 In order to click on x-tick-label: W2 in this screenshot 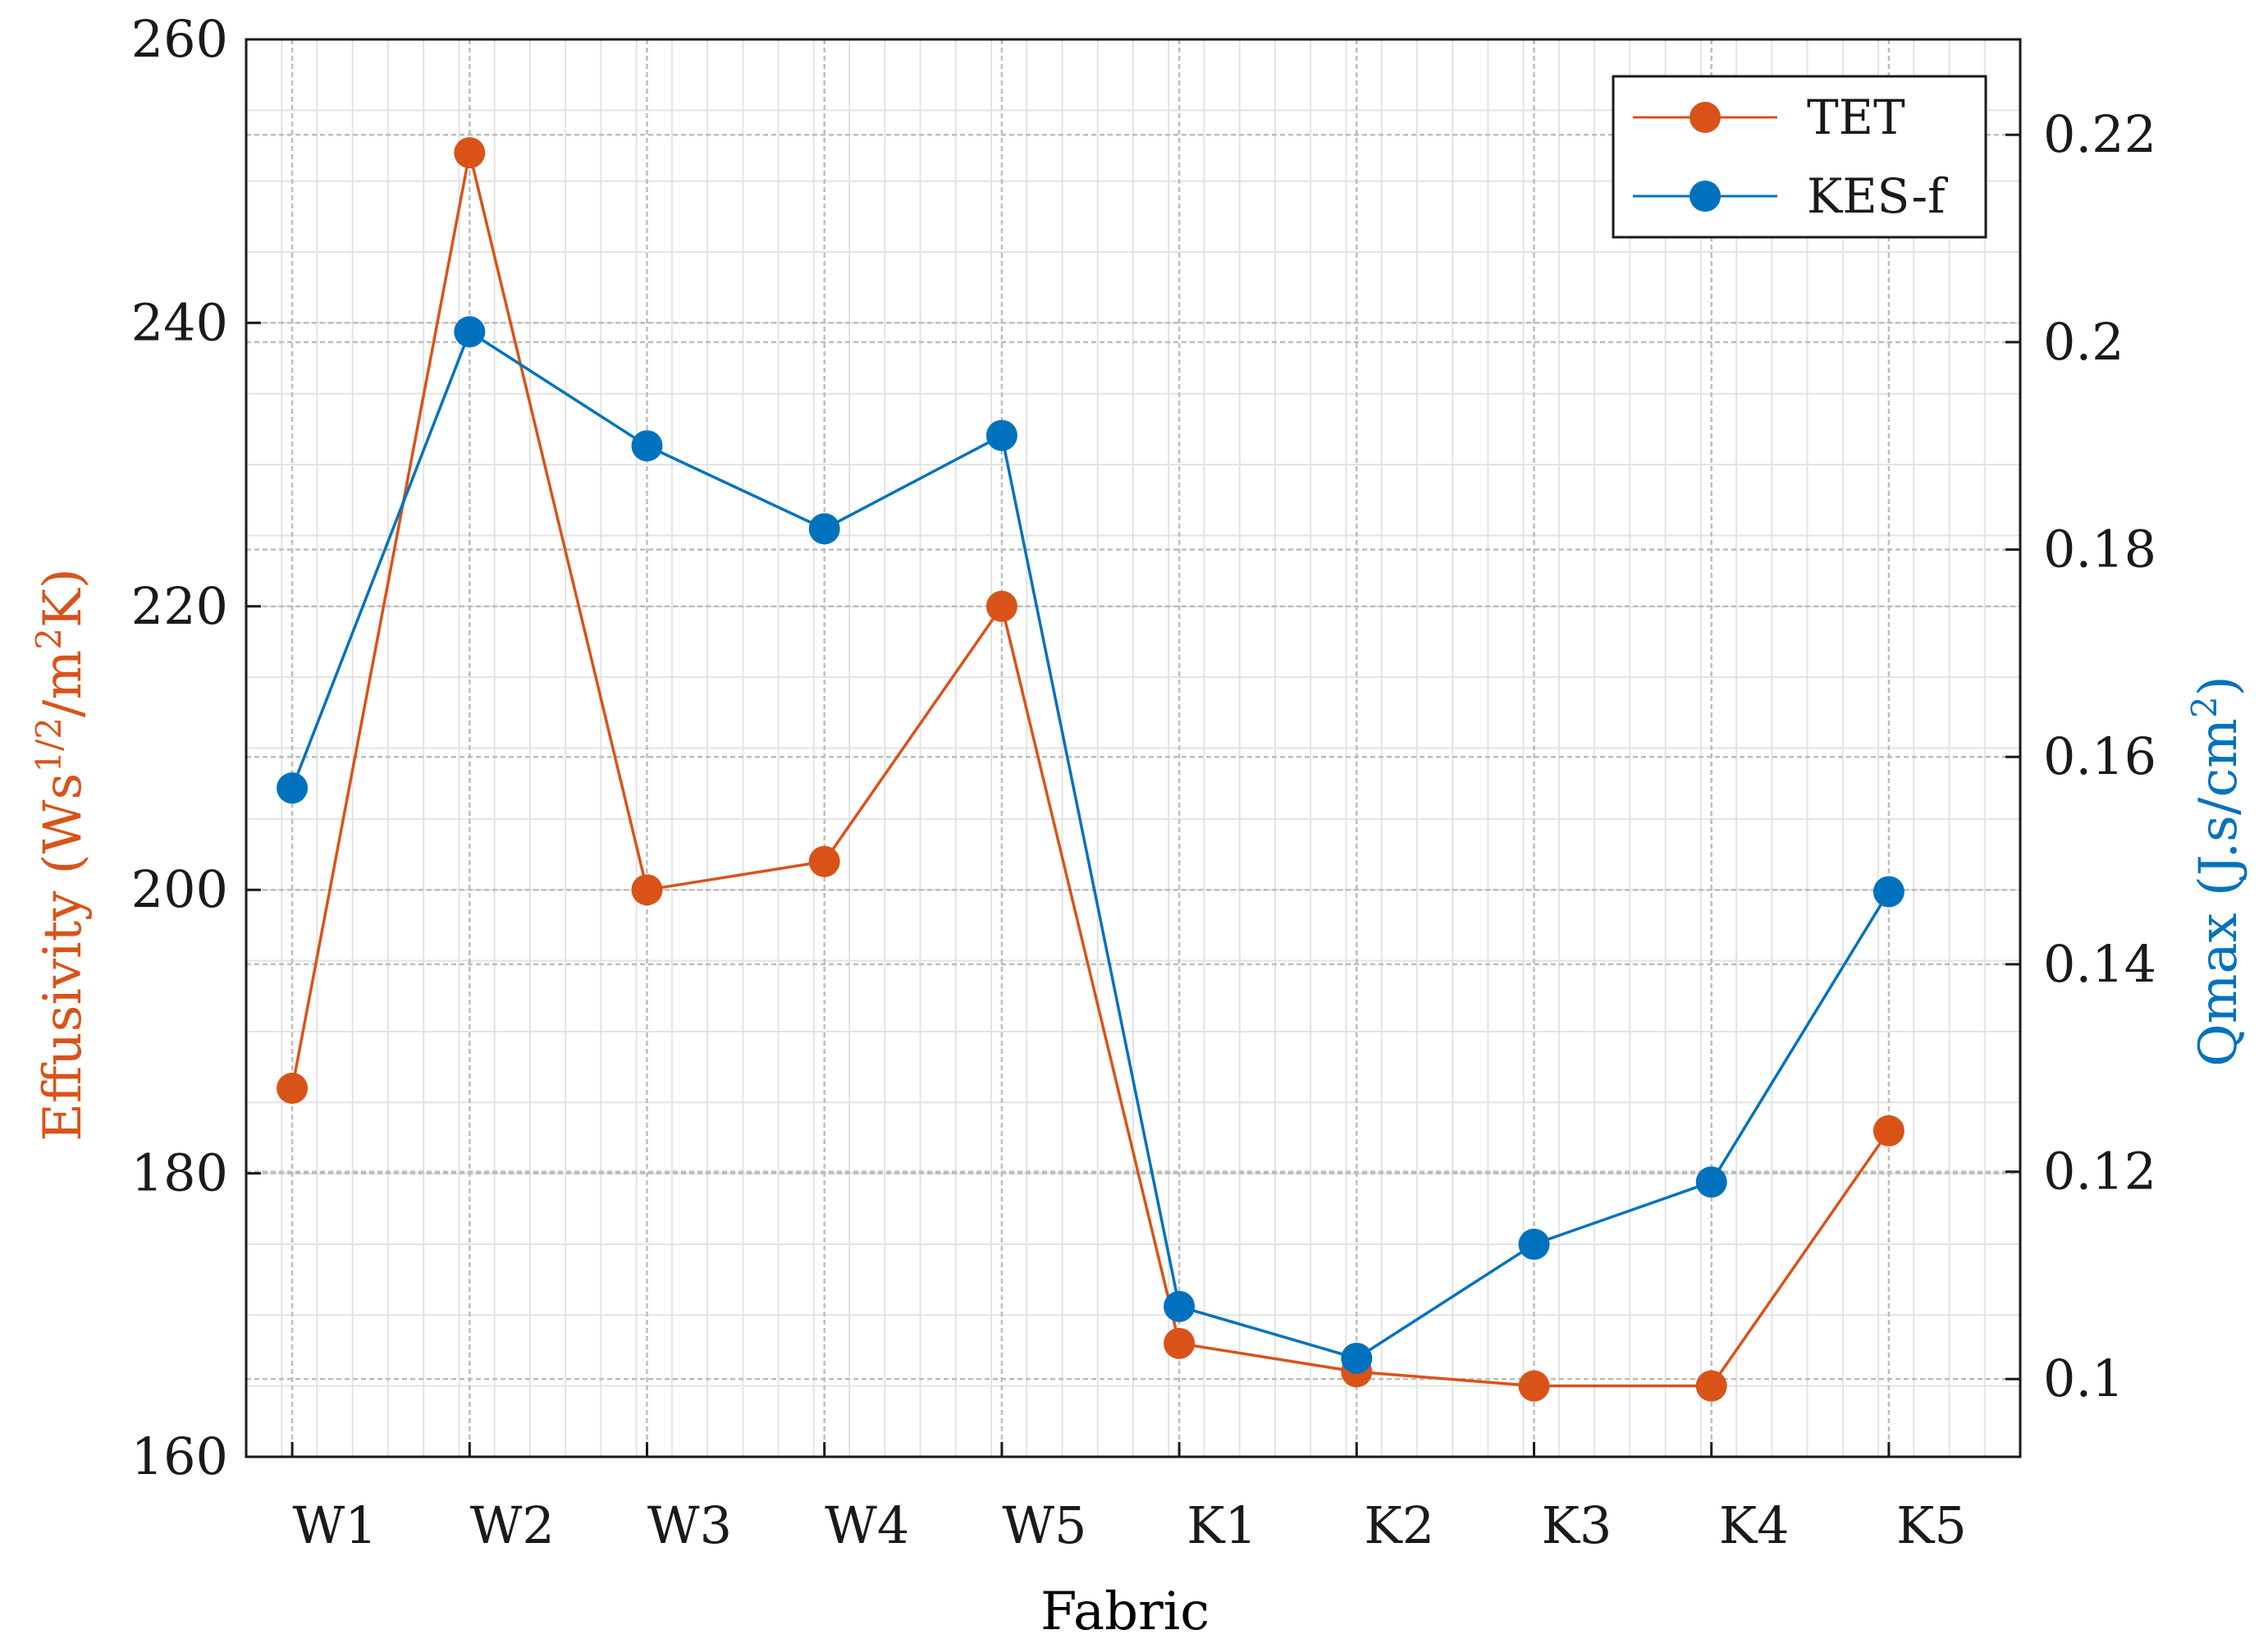, I will do `click(513, 1525)`.